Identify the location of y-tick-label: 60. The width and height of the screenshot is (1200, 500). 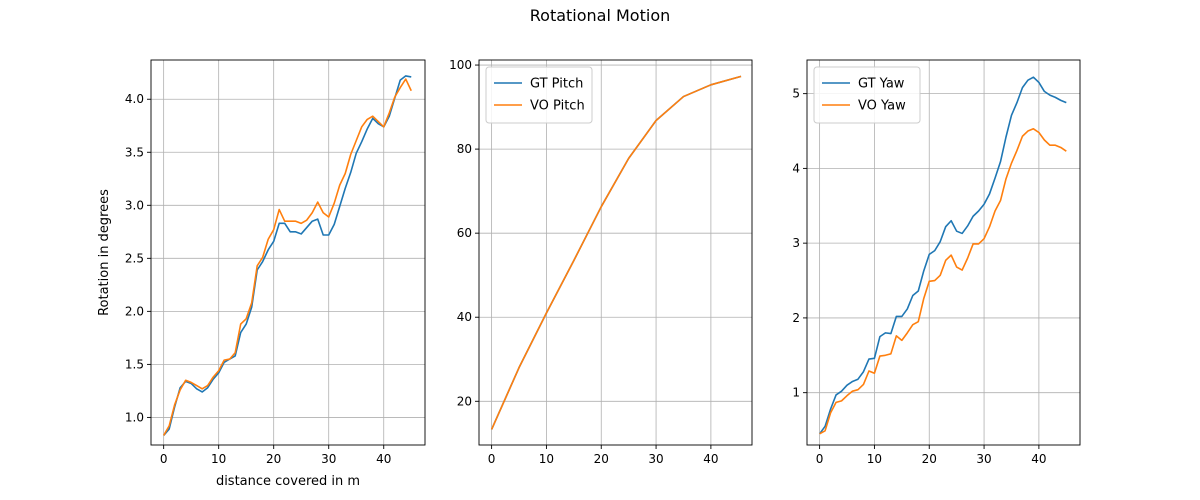
(464, 233).